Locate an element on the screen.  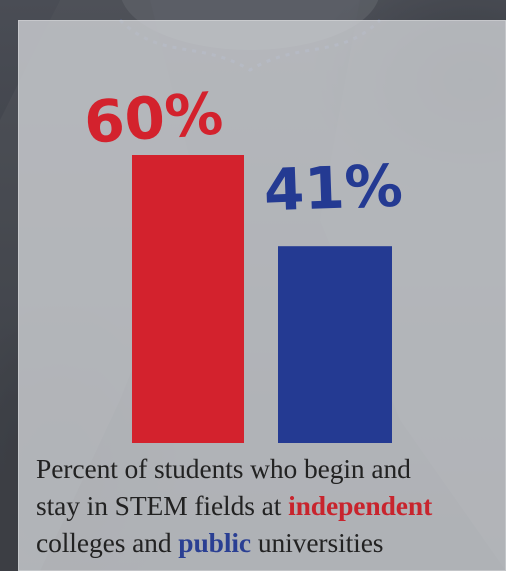
caption-line-2: stay in STEM fields at independent is located at coordinates (269, 505).